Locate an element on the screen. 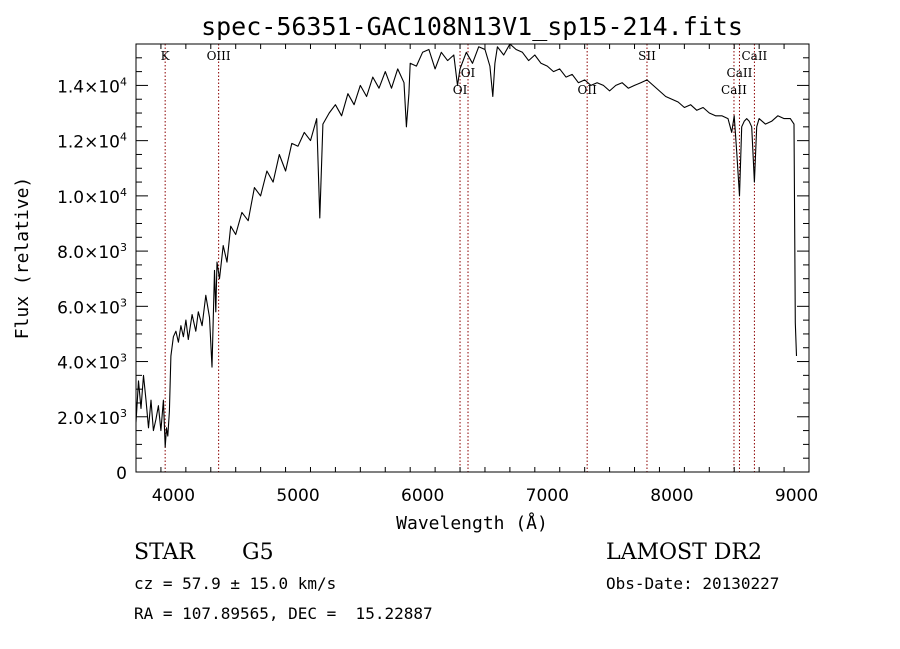 This screenshot has width=900, height=649. y-tick-label: 2.0×10³ is located at coordinates (92, 418).